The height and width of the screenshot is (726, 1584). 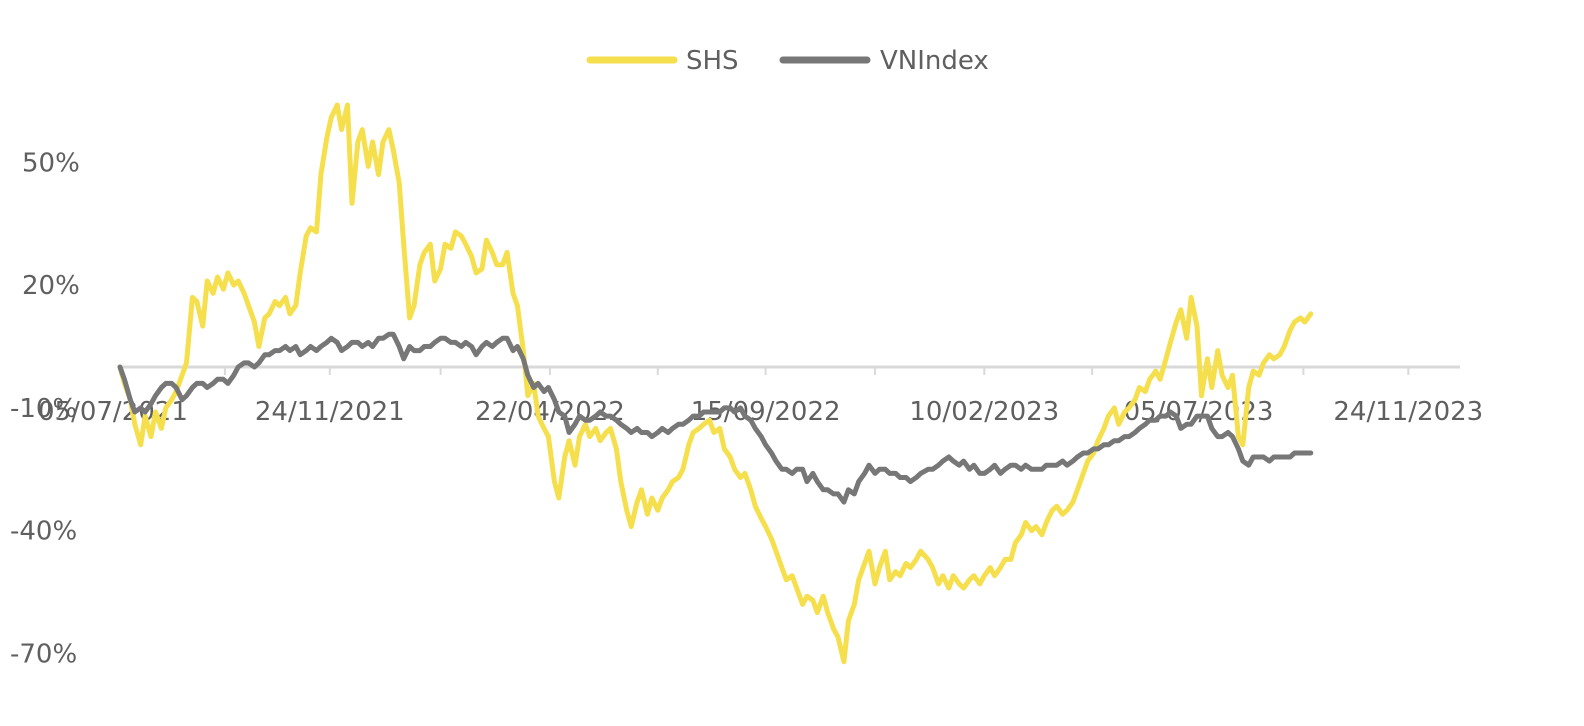 I want to click on legend-item-shs: SHS, so click(x=662, y=61).